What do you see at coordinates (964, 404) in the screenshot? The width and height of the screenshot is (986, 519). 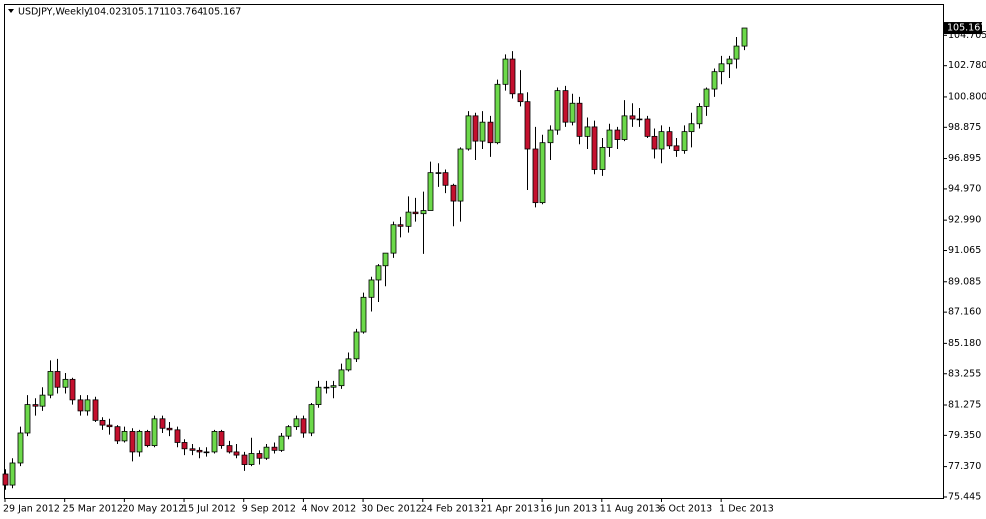 I see `y-tick-label: 81.275` at bounding box center [964, 404].